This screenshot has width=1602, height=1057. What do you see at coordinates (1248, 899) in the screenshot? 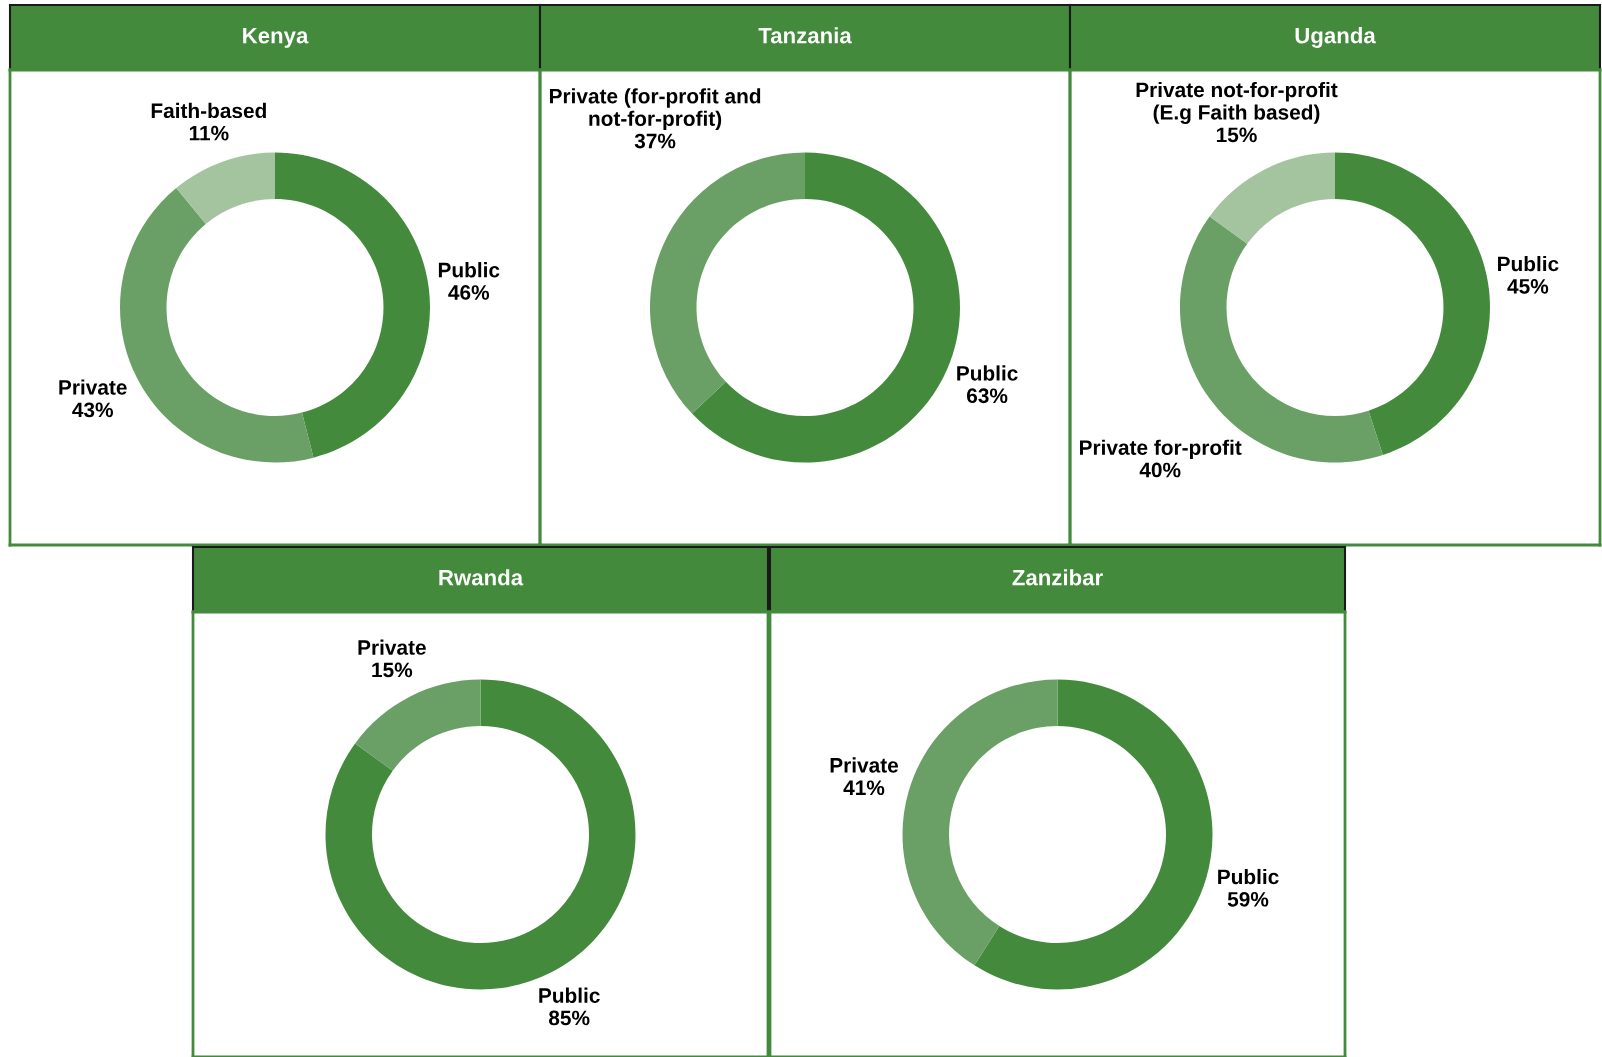
I see `data-label: 59%` at bounding box center [1248, 899].